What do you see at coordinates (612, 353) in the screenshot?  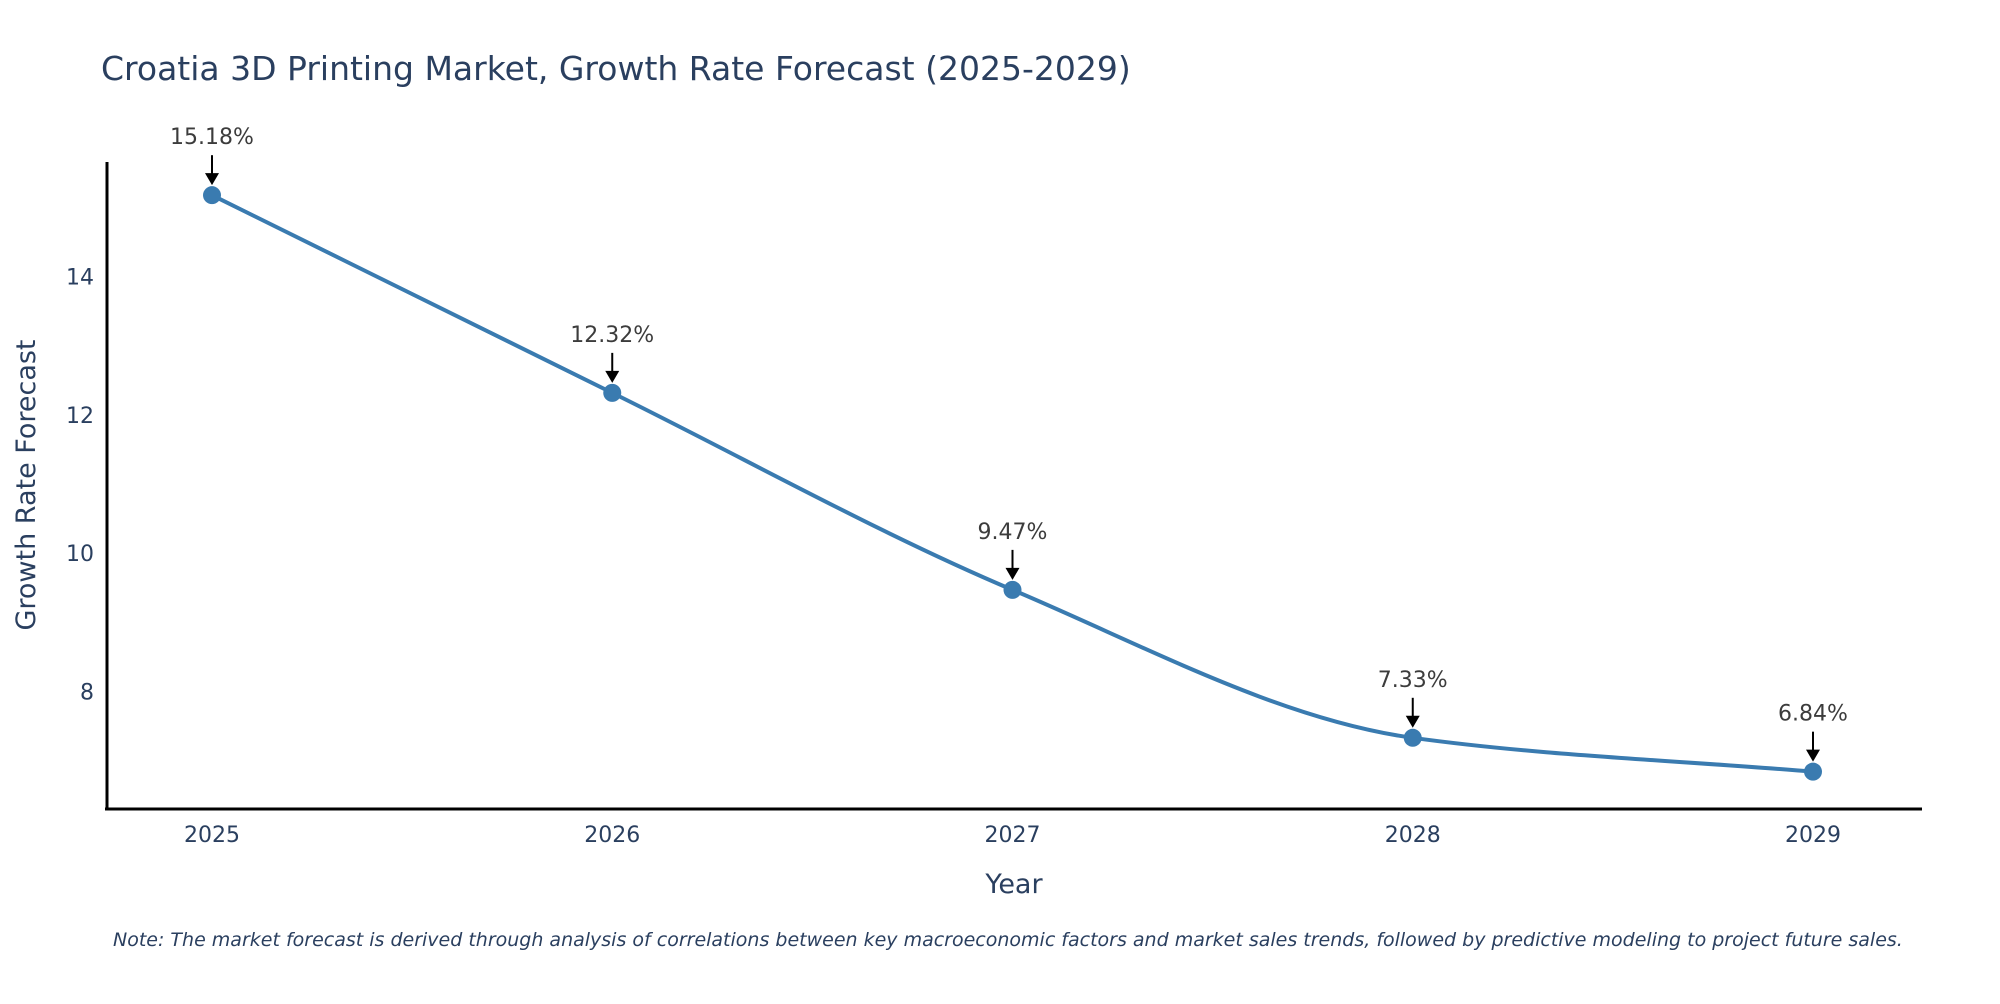 I see `annotation-2026: 12.32%` at bounding box center [612, 353].